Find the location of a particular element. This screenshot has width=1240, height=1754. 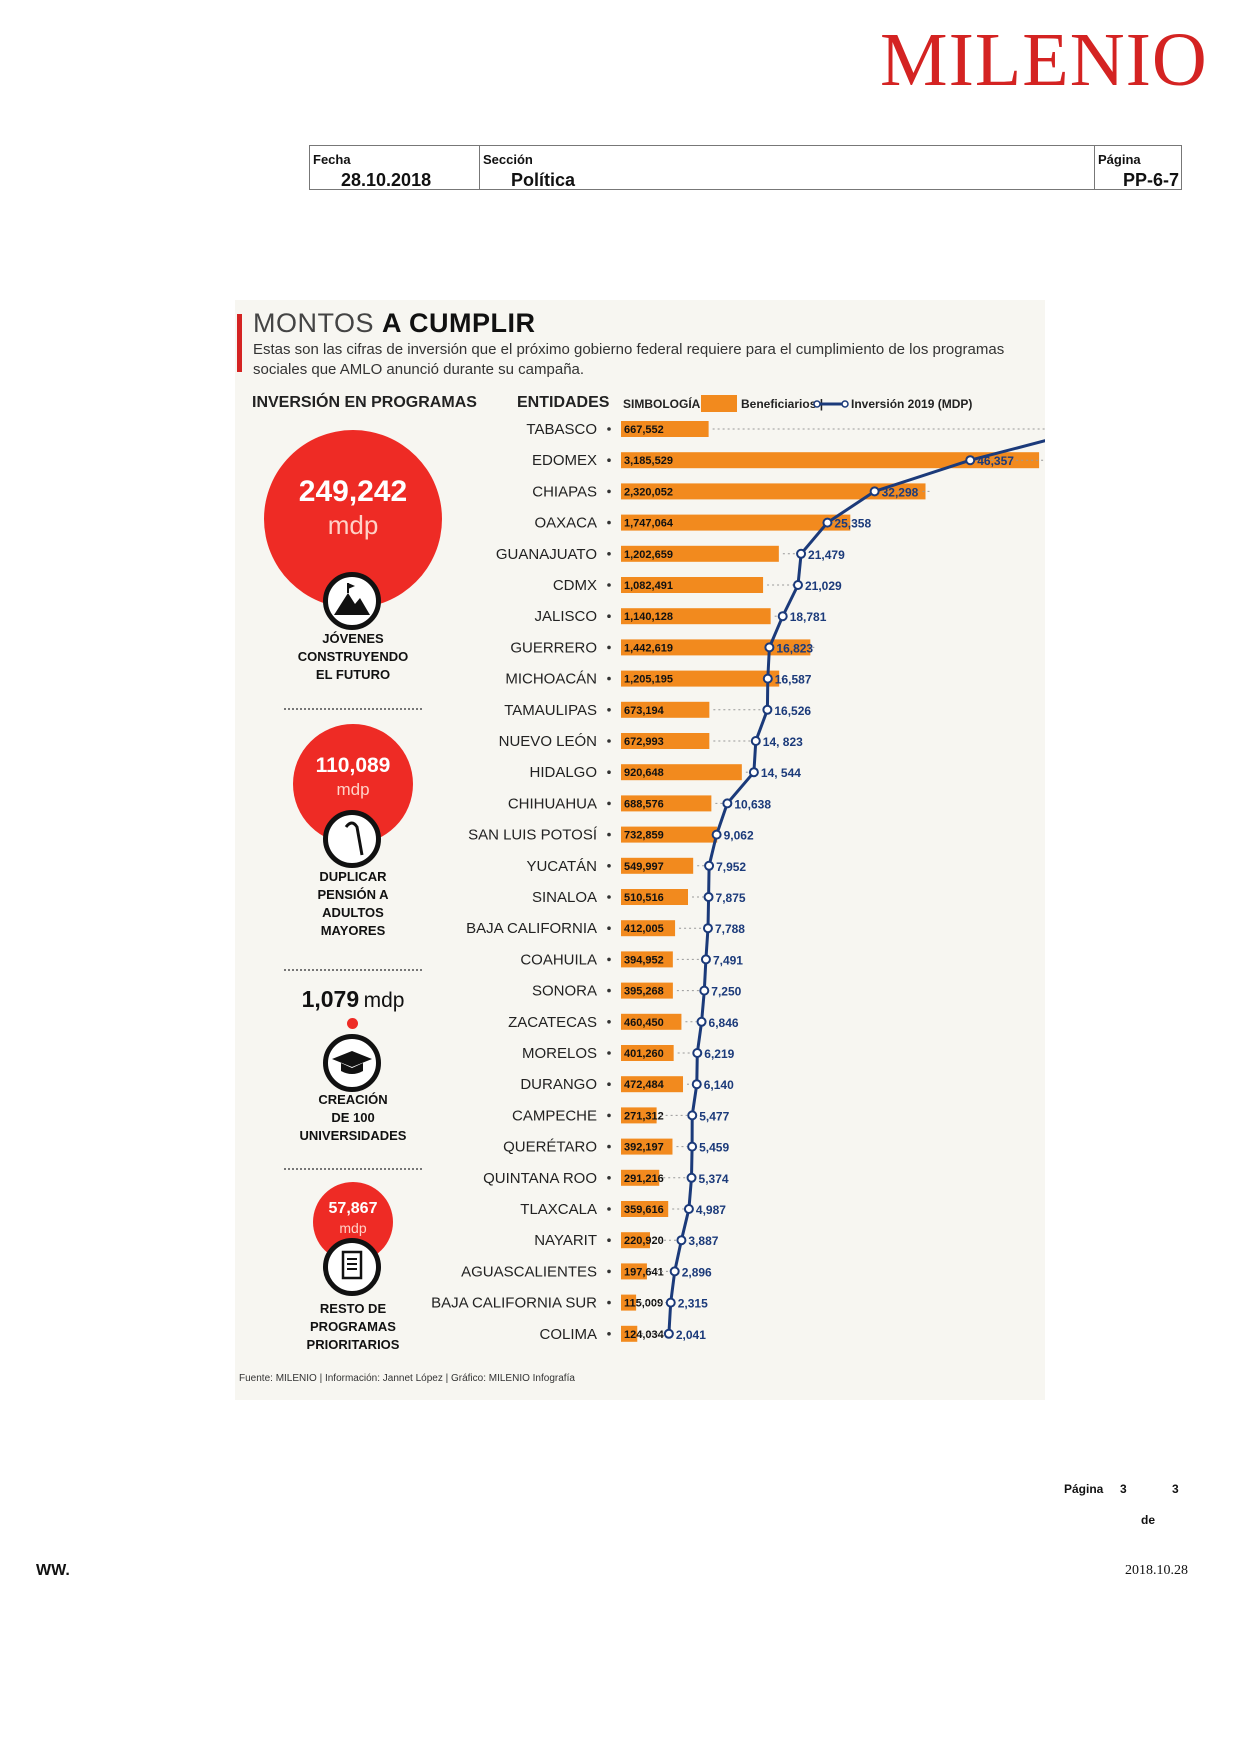

footer-ww: WW. is located at coordinates (53, 1570).